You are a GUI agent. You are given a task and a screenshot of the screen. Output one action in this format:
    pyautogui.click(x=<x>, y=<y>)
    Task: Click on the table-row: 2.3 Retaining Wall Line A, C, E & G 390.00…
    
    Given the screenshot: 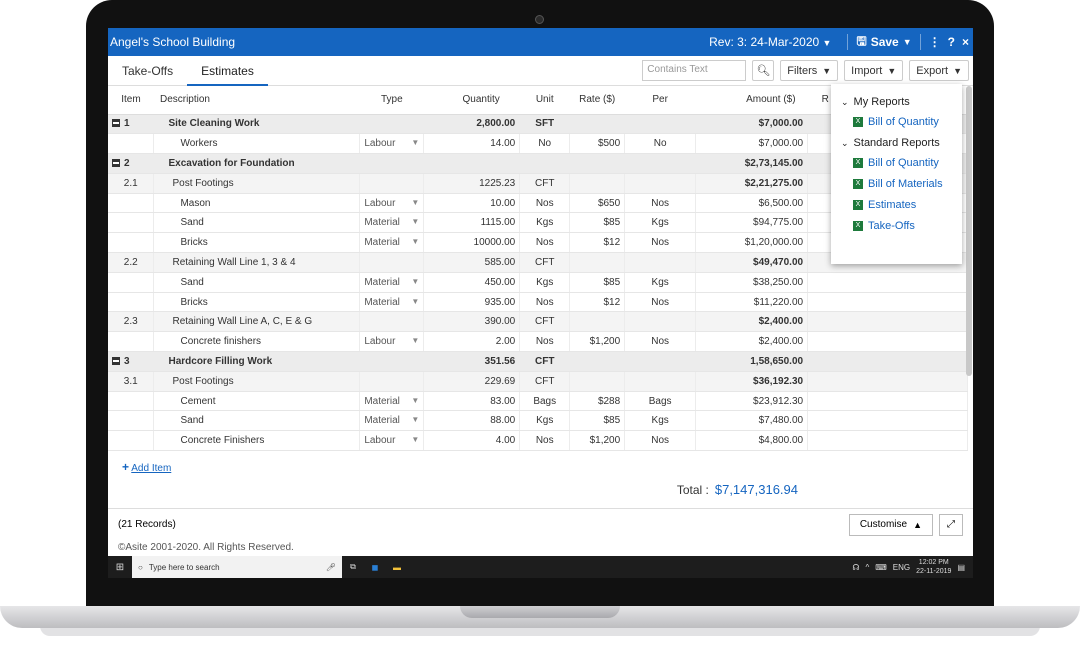 What is the action you would take?
    pyautogui.click(x=538, y=322)
    